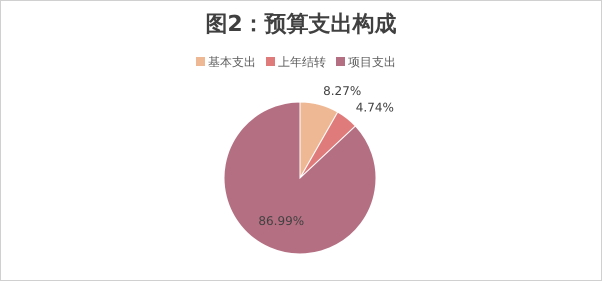 The height and width of the screenshot is (281, 602). I want to click on data-label: 86.99%, so click(281, 221).